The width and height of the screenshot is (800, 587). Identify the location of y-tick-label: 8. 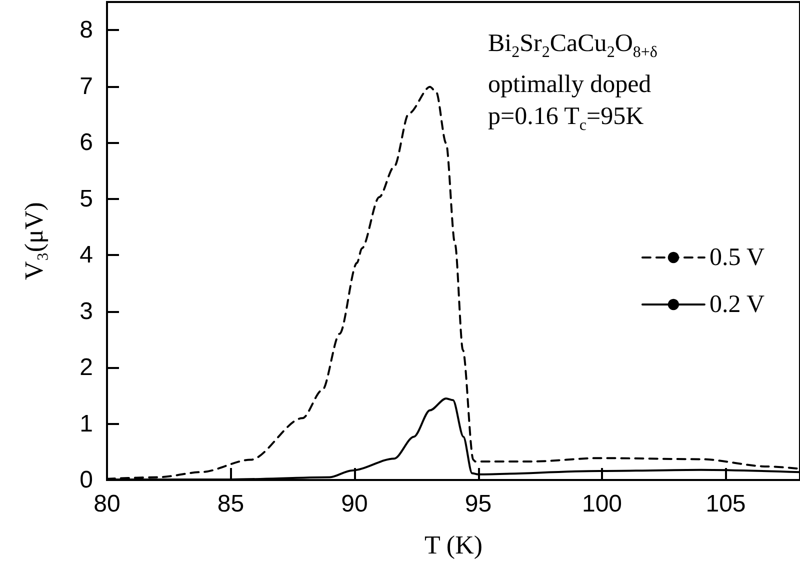
(86, 30).